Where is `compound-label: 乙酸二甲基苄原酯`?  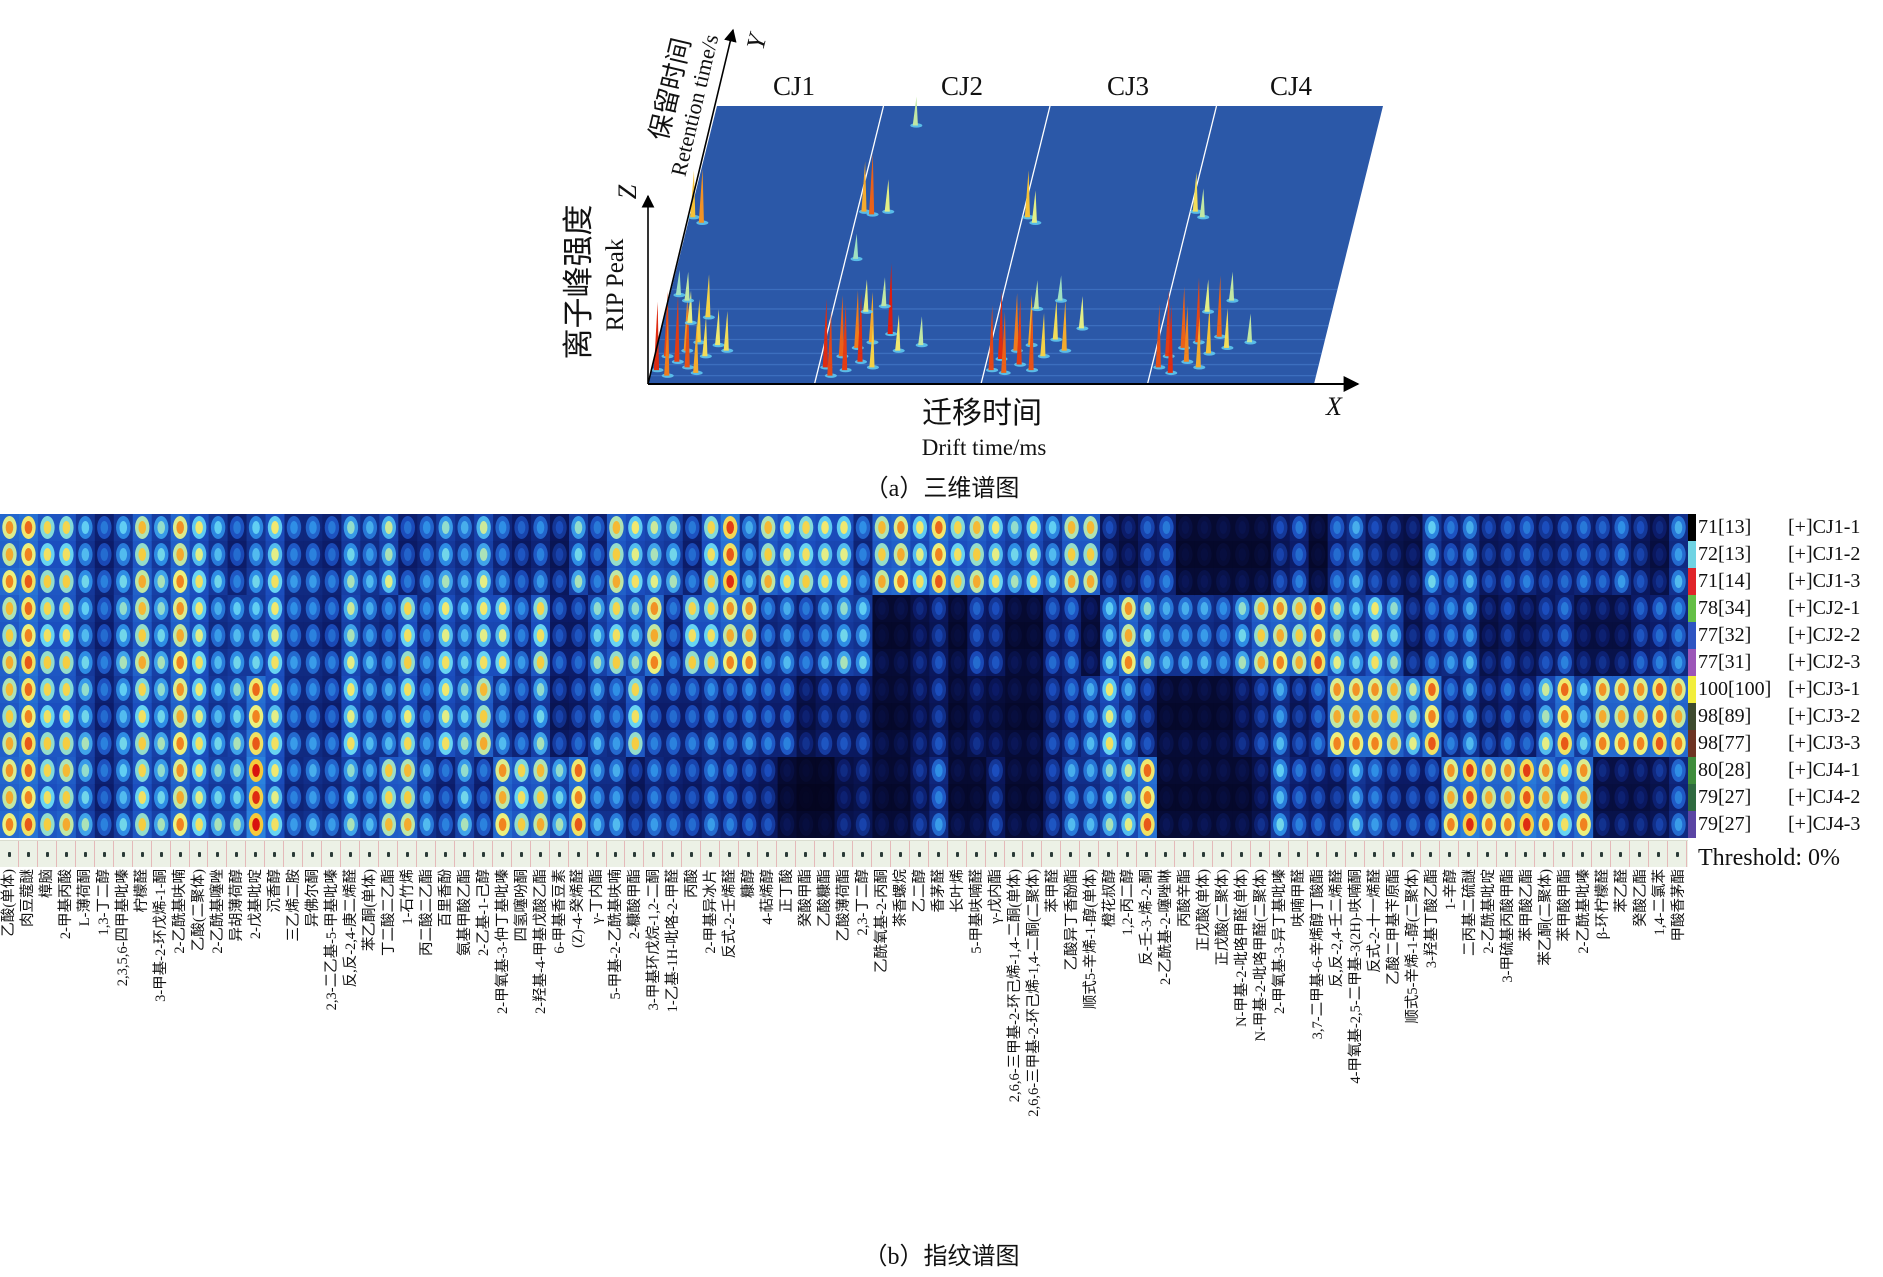 compound-label: 乙酸二甲基苄原酯 is located at coordinates (1394, 927).